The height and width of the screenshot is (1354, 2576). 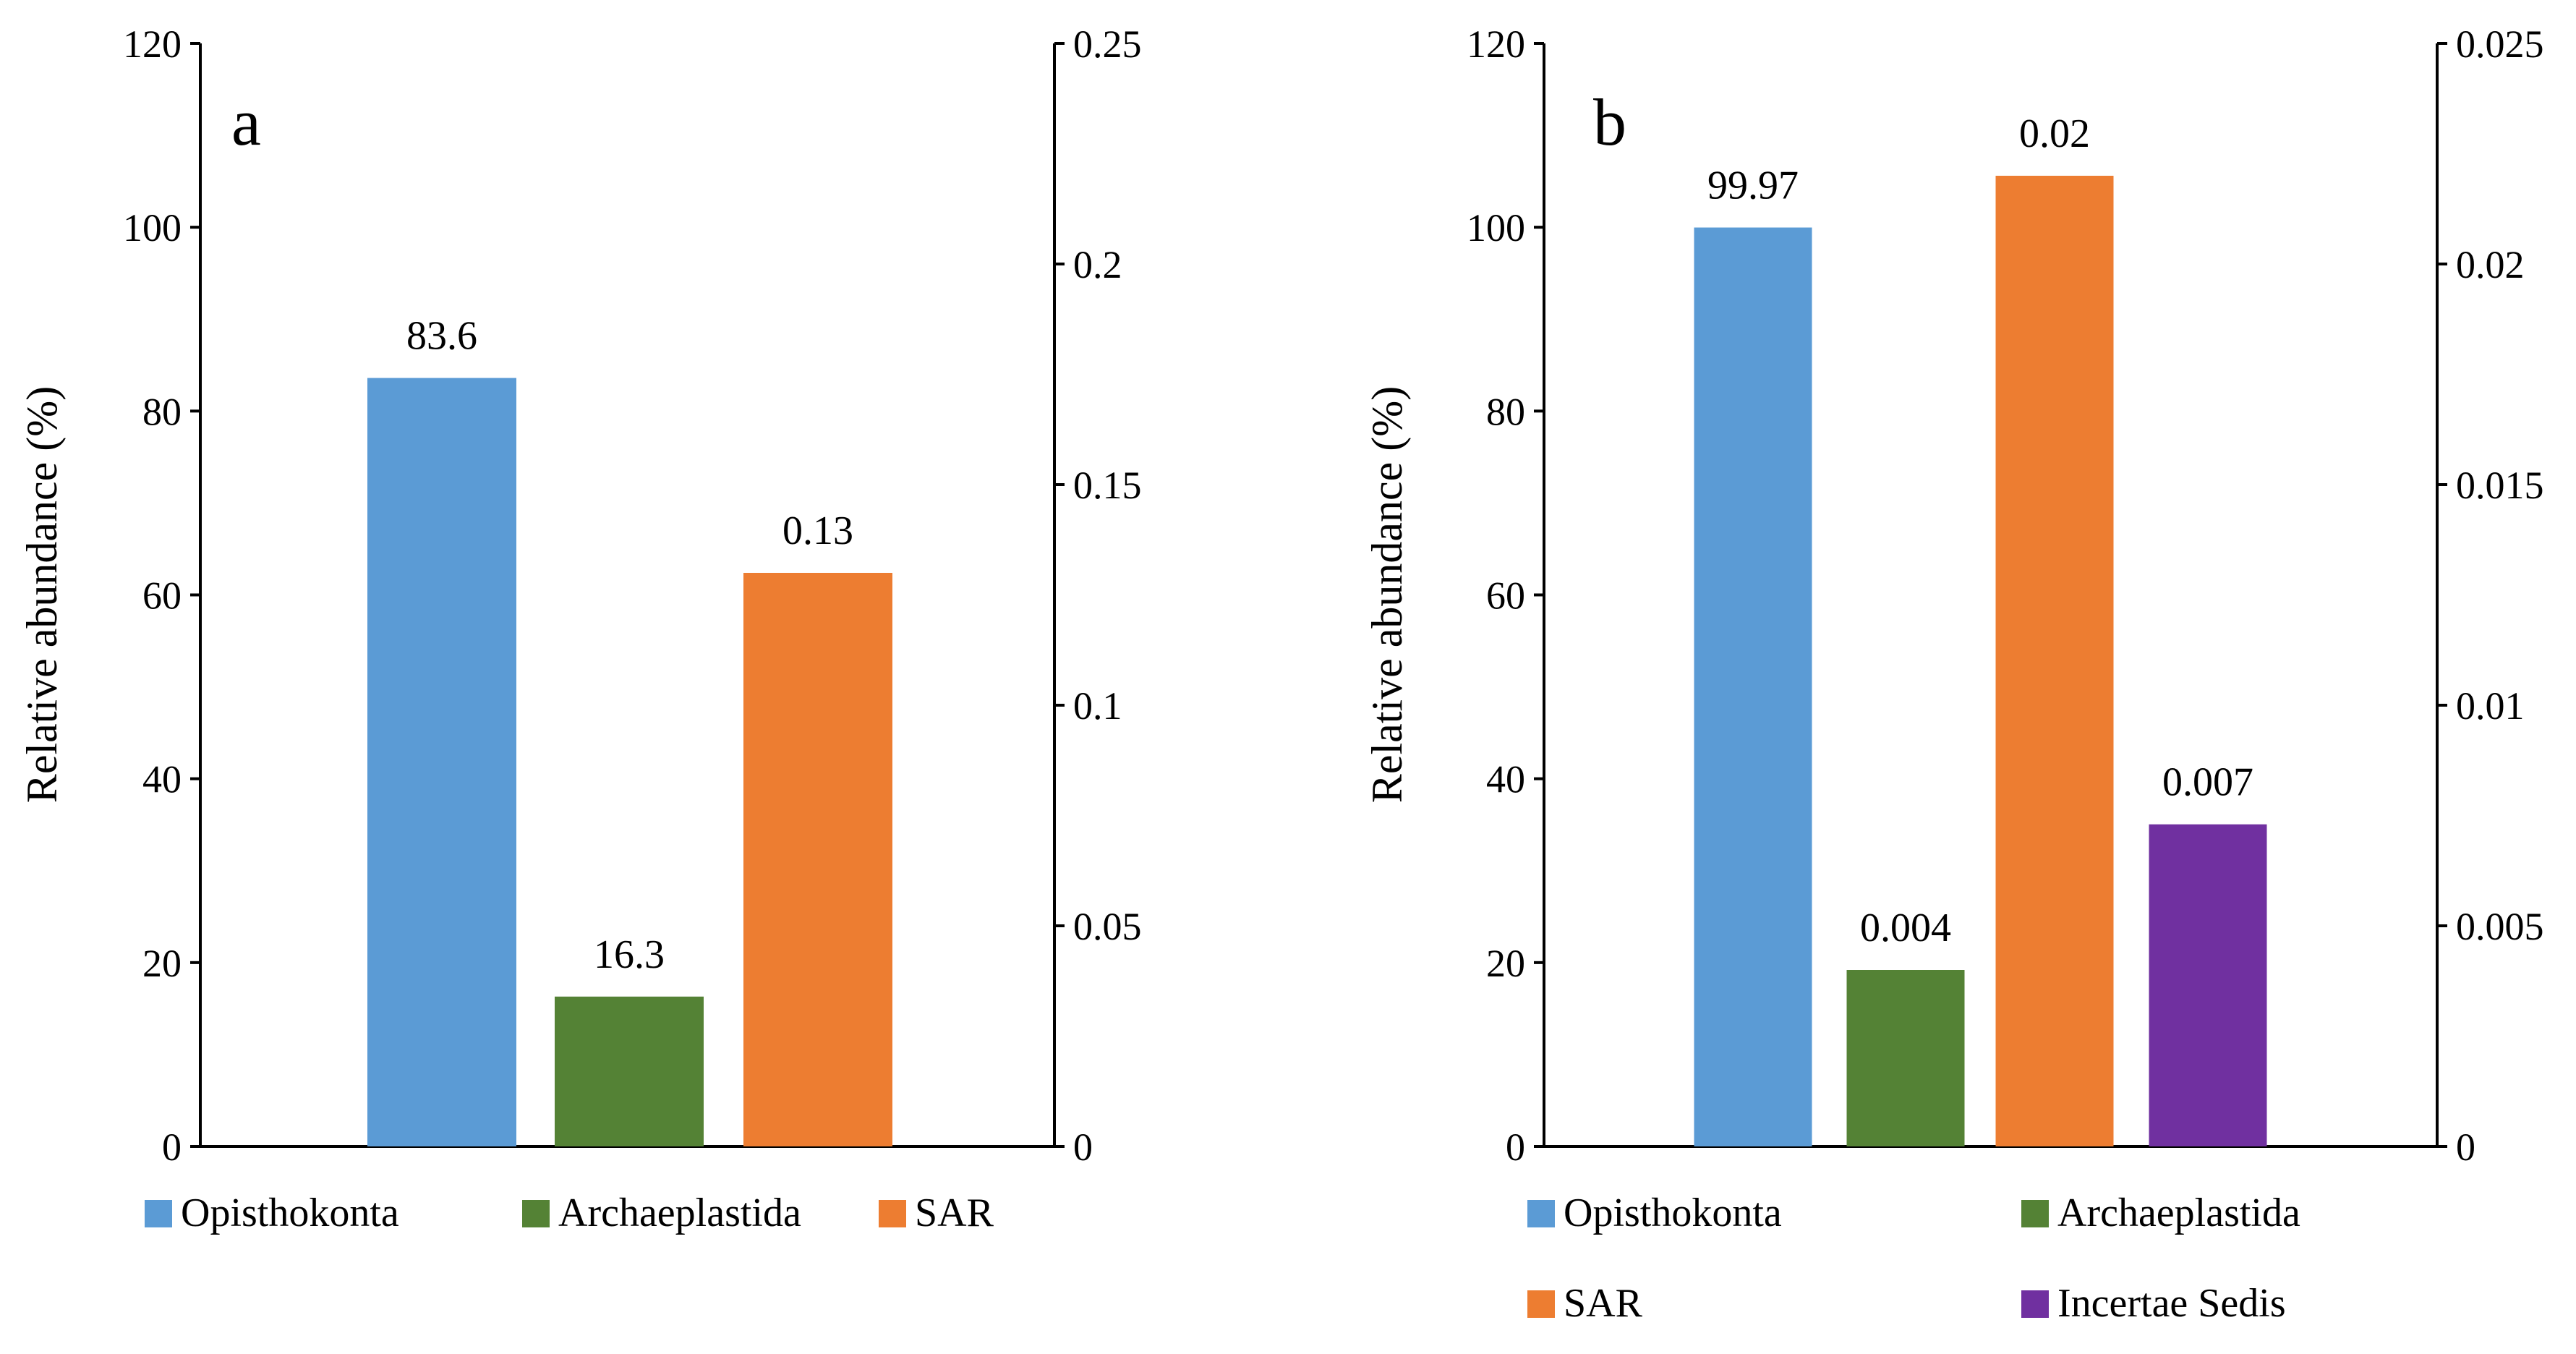 I want to click on panel-b-right-tick-label: 0.005, so click(x=2500, y=926).